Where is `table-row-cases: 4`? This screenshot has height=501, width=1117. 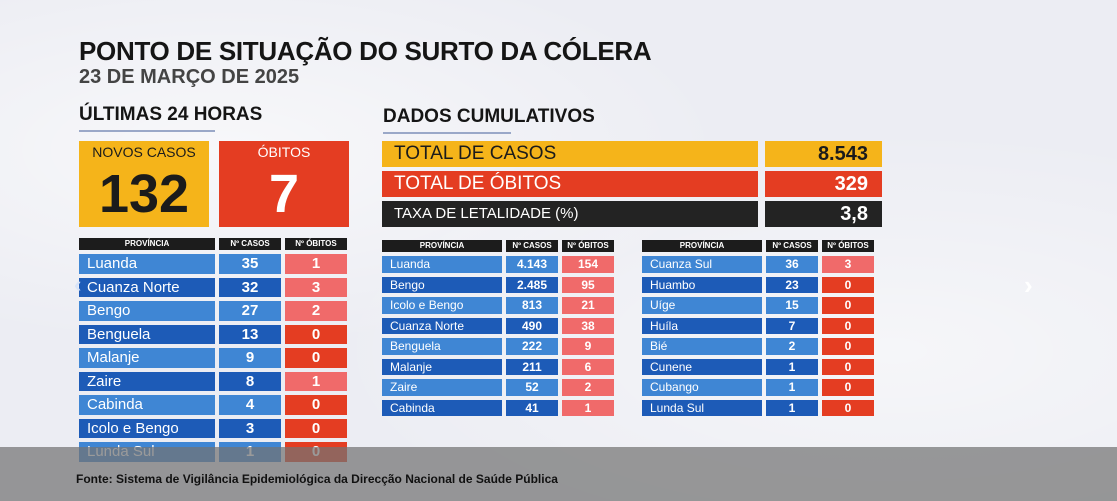 table-row-cases: 4 is located at coordinates (250, 405).